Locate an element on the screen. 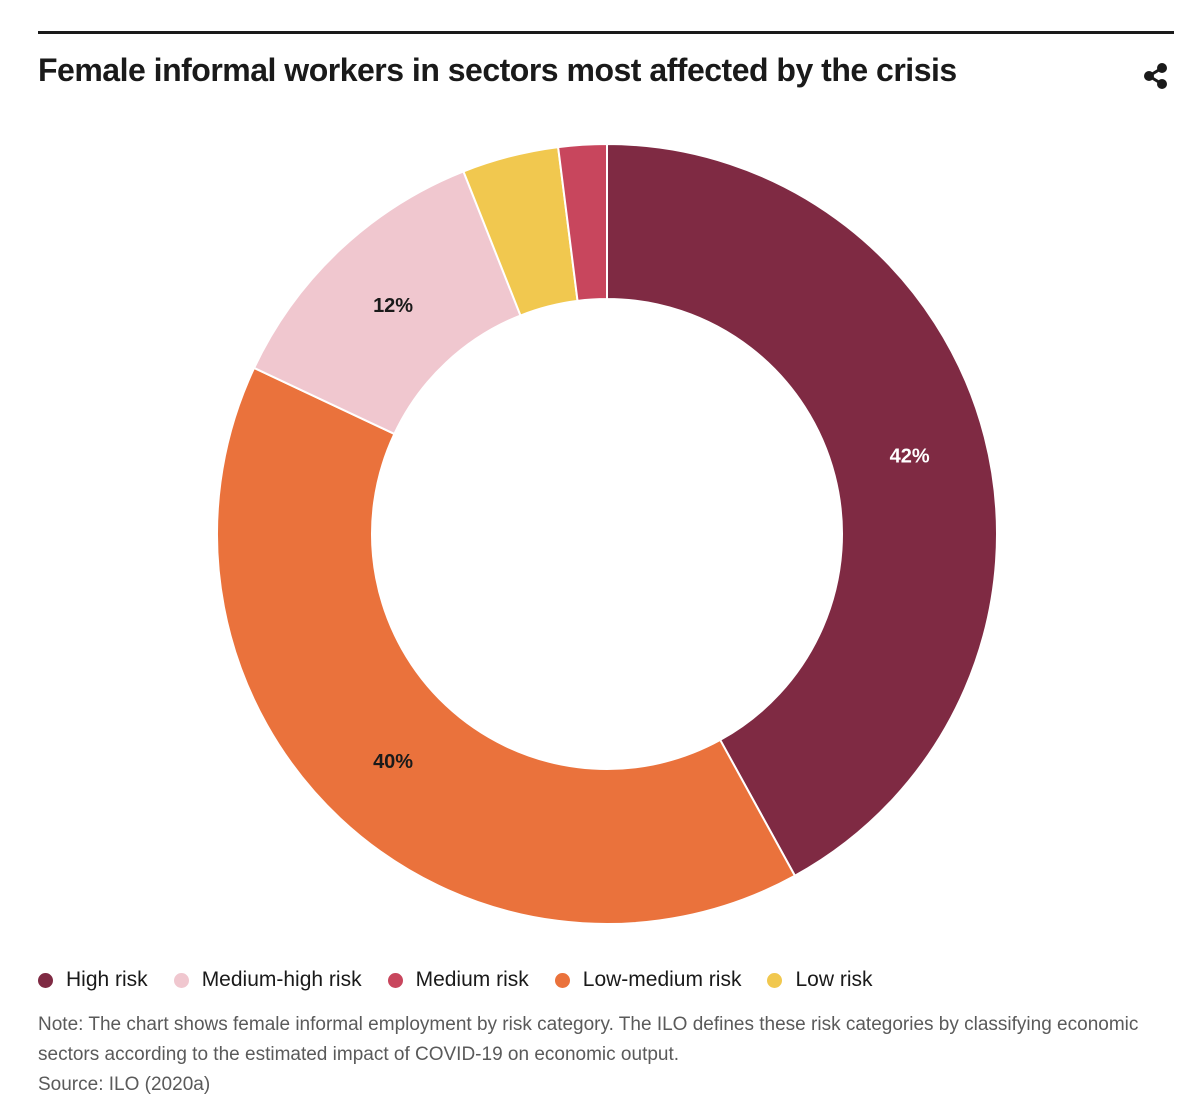 The height and width of the screenshot is (1114, 1200). share-icon is located at coordinates (1155, 76).